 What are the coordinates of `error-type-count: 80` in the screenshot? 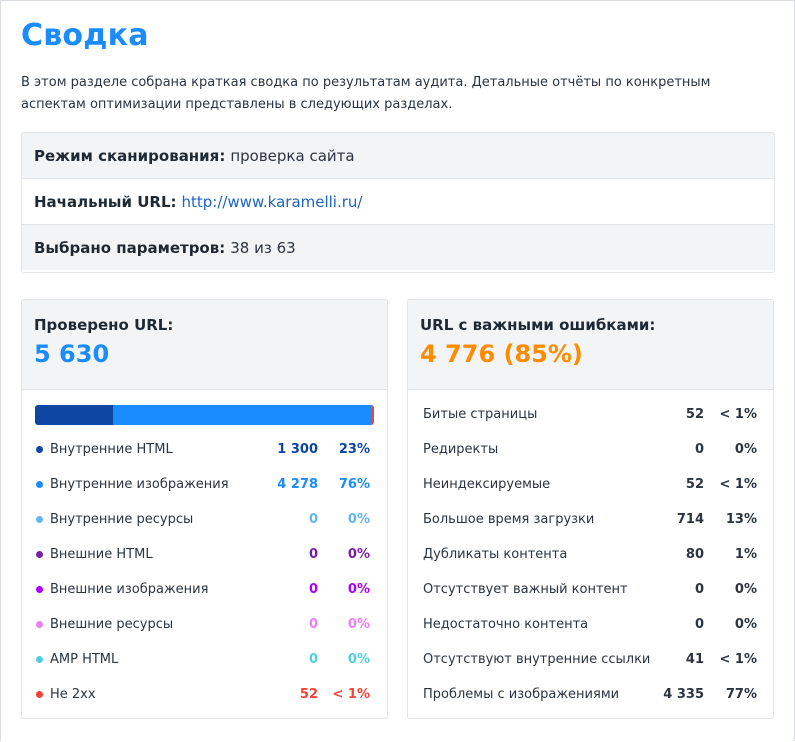 It's located at (694, 554).